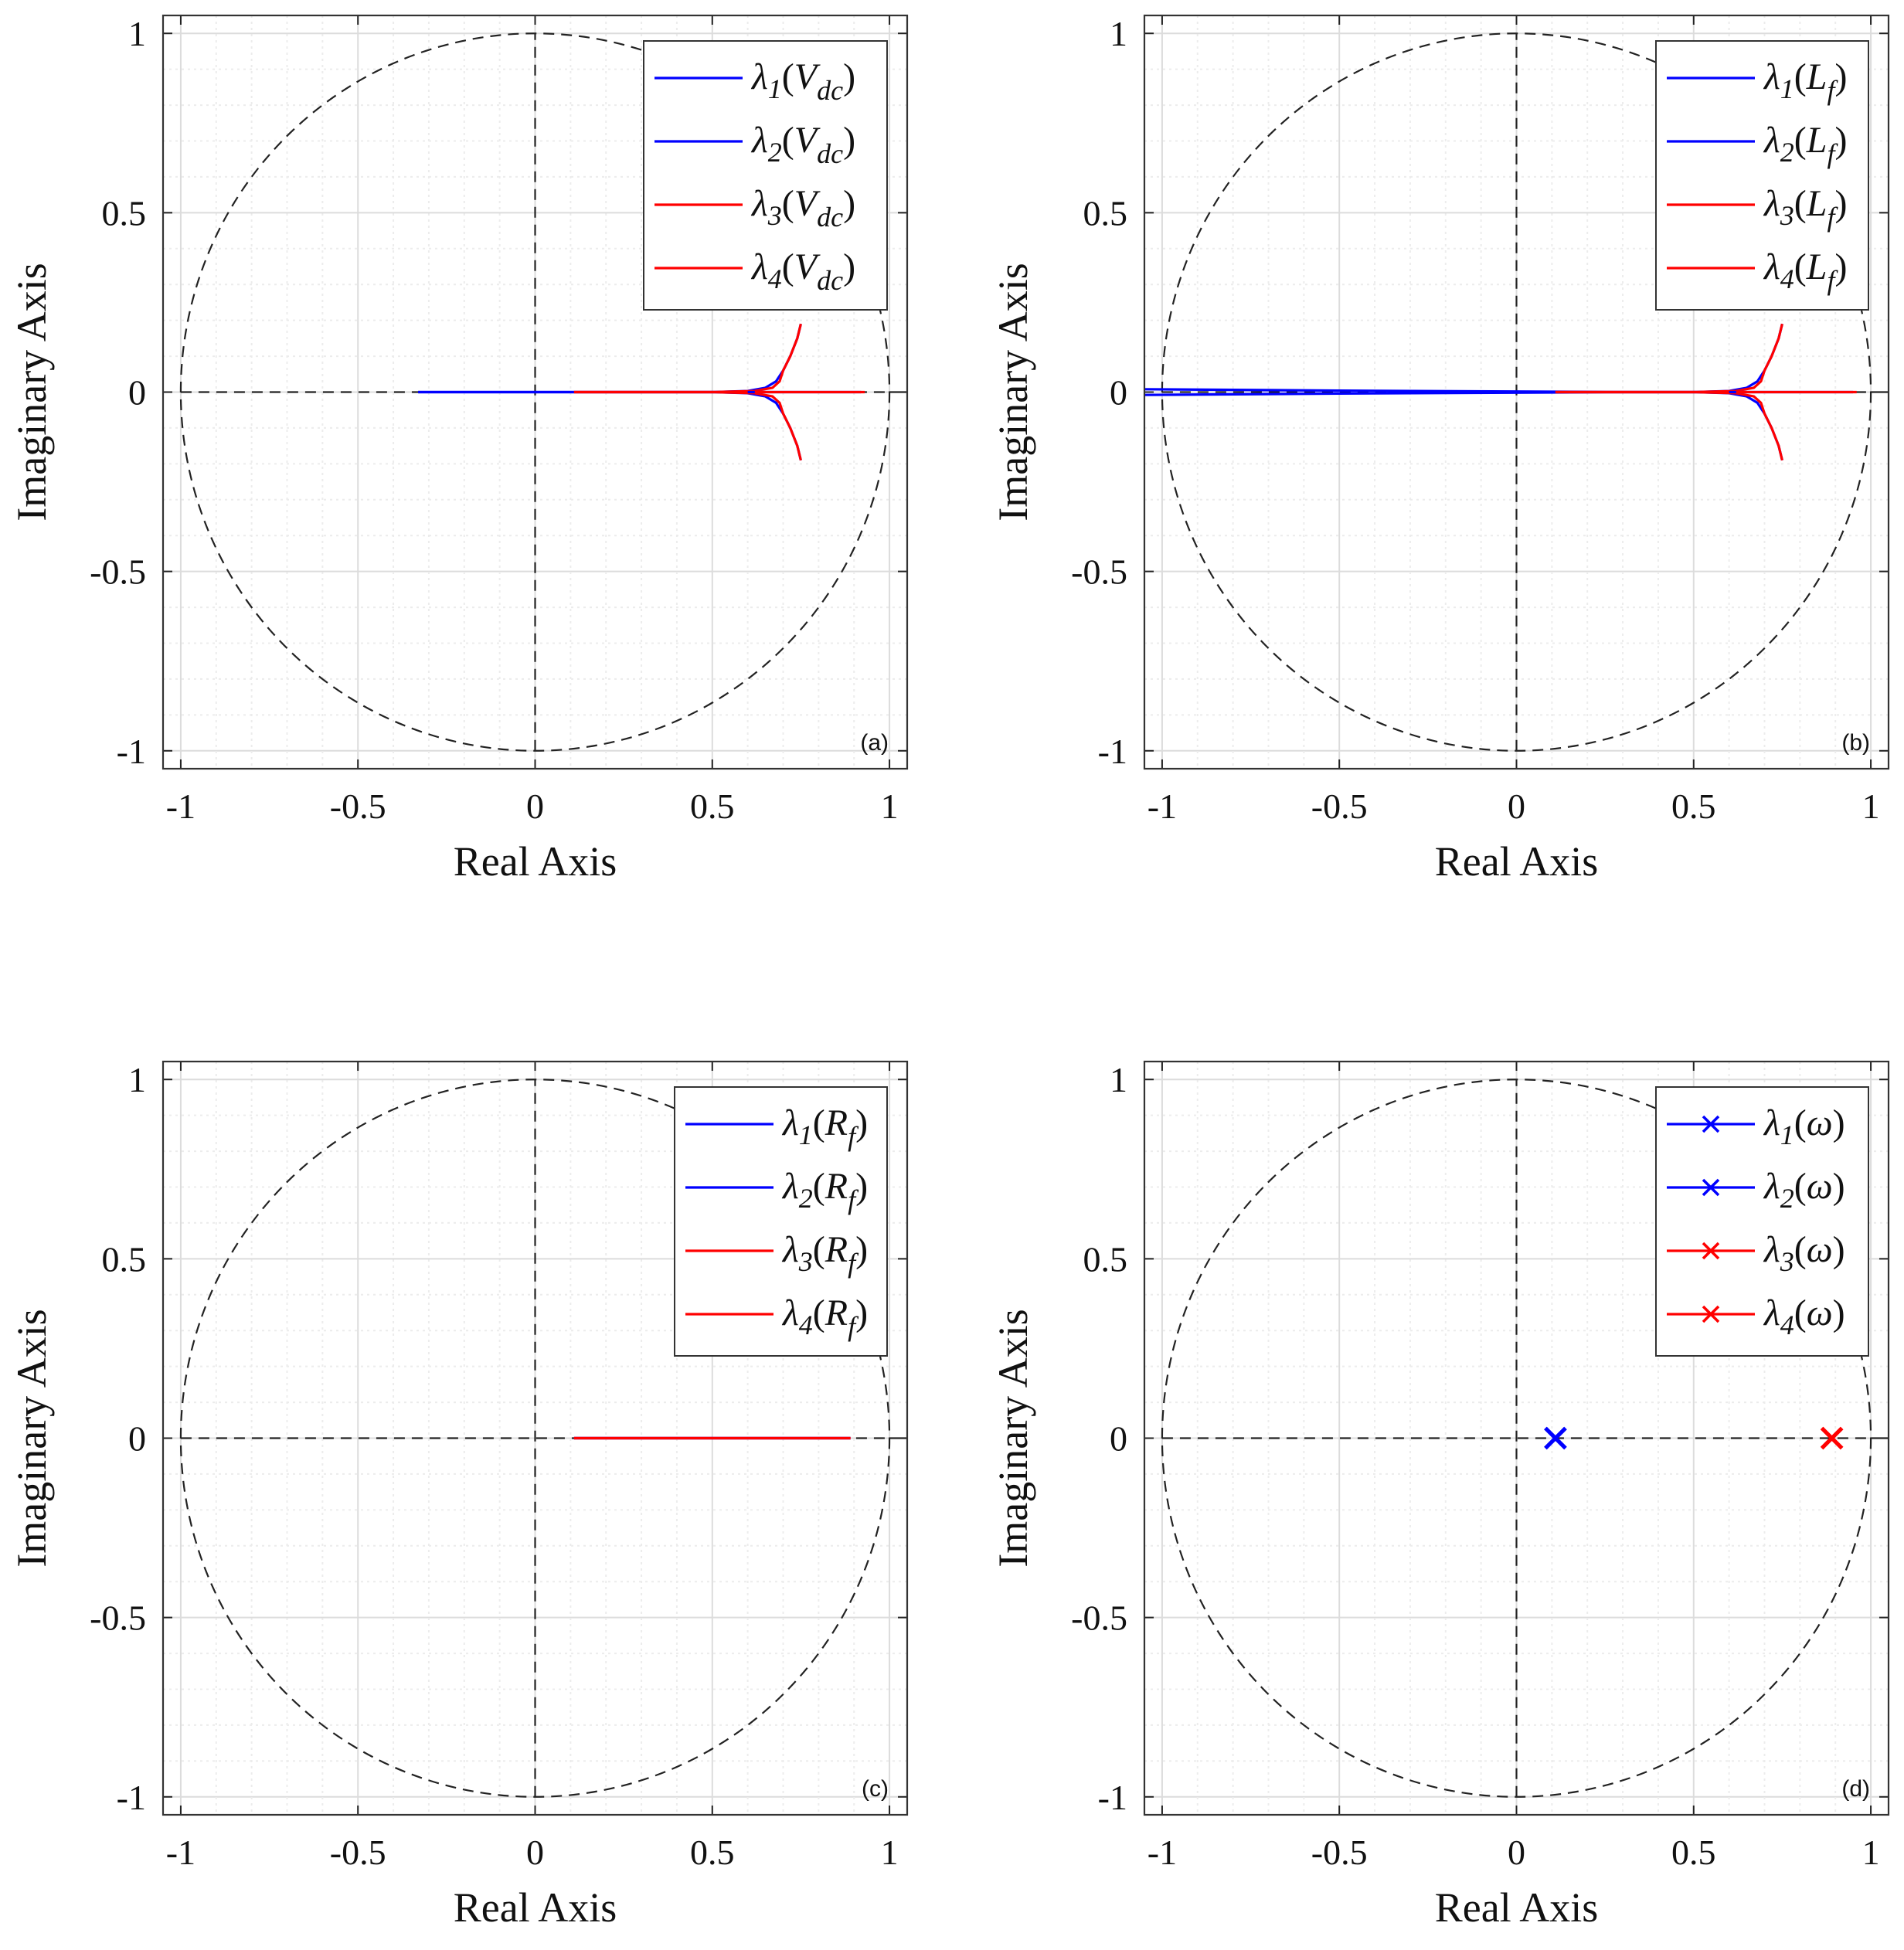  Describe the element at coordinates (1805, 144) in the screenshot. I see `legend-label: λ2(Lf)` at that location.